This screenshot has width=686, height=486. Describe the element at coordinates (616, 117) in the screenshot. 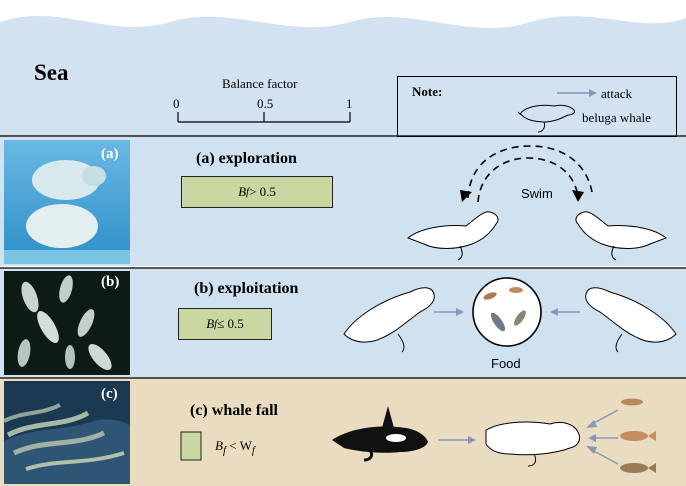

I see `note-beluga-label: beluga whale` at that location.